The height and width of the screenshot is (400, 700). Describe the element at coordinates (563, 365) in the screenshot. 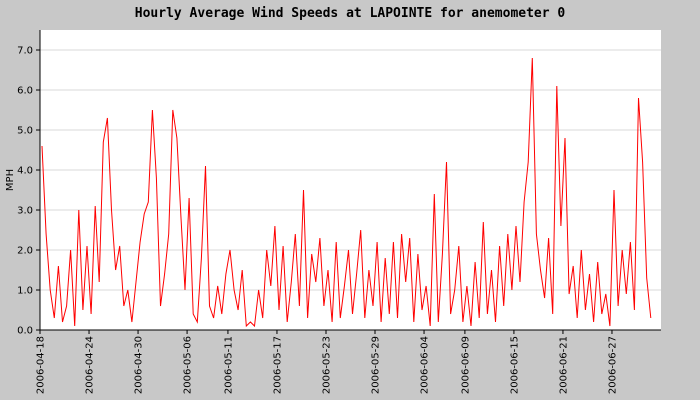

I see `x-tick-label: 2006-06-21` at that location.